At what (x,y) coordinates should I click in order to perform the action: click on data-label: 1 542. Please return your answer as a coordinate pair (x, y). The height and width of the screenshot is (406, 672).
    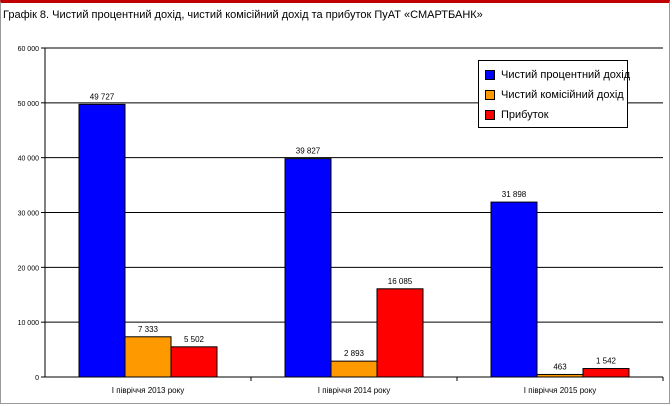
    Looking at the image, I should click on (606, 361).